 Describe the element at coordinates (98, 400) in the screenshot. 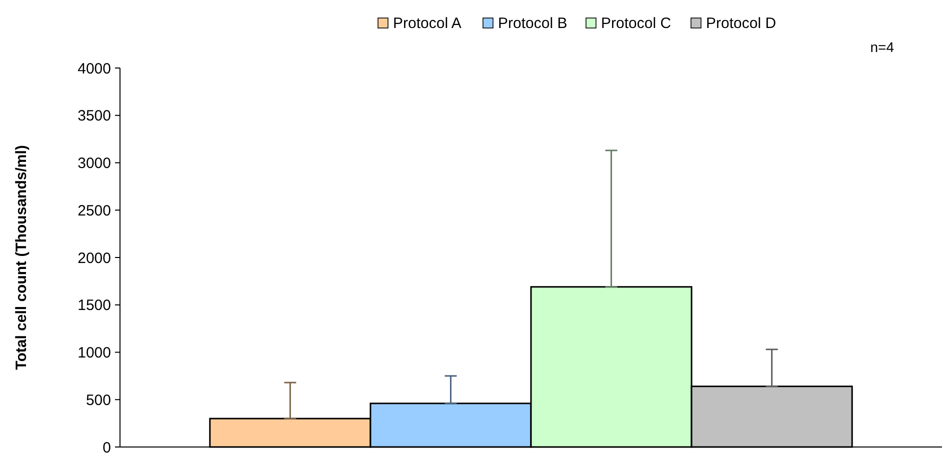

I see `y-tick-label: 500` at that location.